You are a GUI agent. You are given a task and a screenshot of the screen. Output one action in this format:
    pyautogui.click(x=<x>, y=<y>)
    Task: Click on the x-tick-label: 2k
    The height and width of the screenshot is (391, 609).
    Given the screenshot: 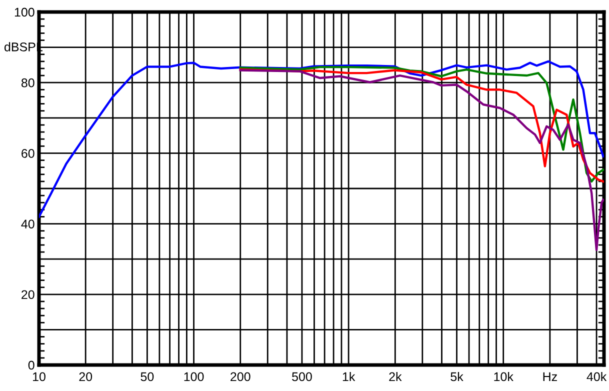 What is the action you would take?
    pyautogui.click(x=395, y=377)
    